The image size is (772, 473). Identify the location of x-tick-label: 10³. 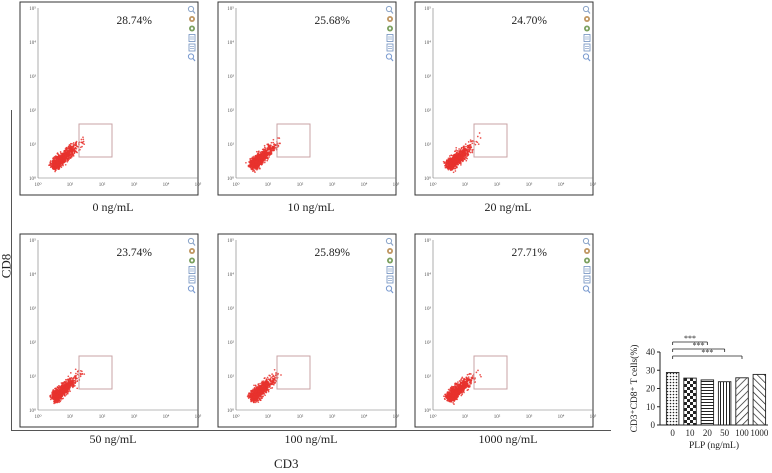
(134, 417).